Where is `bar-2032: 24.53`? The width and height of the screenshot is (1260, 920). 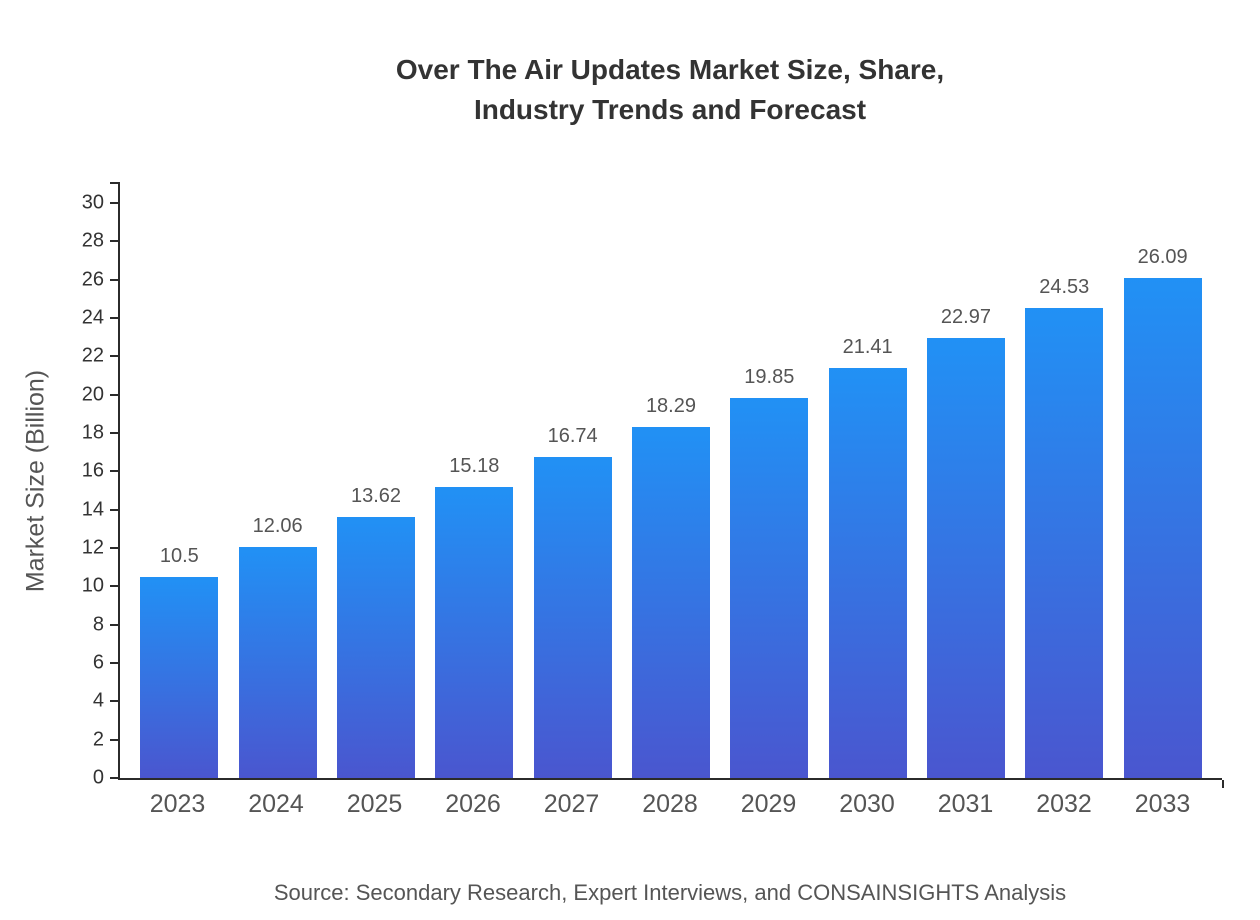 bar-2032: 24.53 is located at coordinates (1064, 527).